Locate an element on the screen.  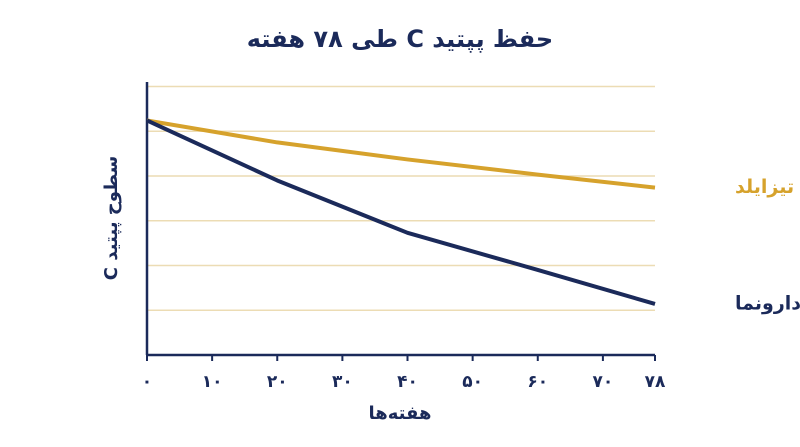
x-tick-label: ۱۰ is located at coordinates (212, 382).